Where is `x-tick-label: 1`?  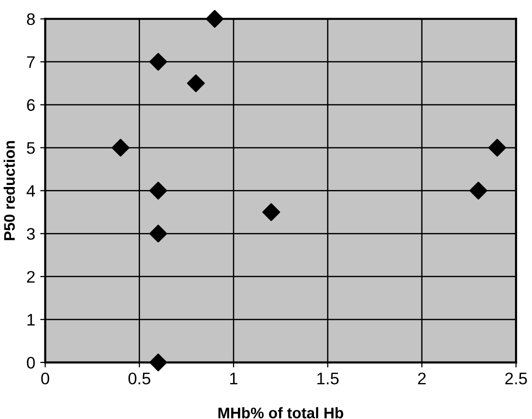 x-tick-label: 1 is located at coordinates (234, 378).